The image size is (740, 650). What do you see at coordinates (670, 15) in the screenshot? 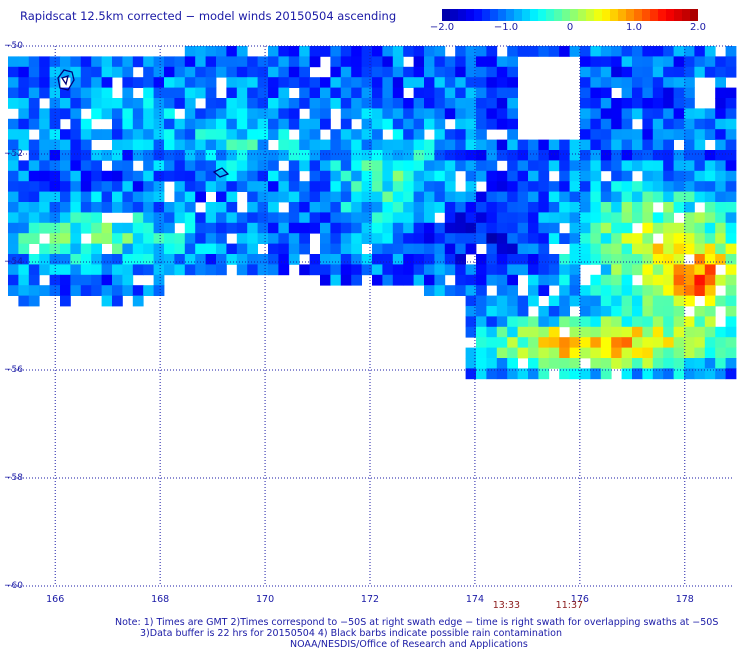
I see `colorbar-segment` at bounding box center [670, 15].